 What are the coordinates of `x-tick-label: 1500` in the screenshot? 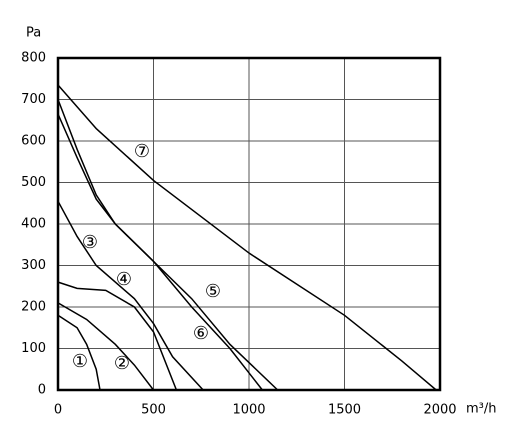 It's located at (344, 410).